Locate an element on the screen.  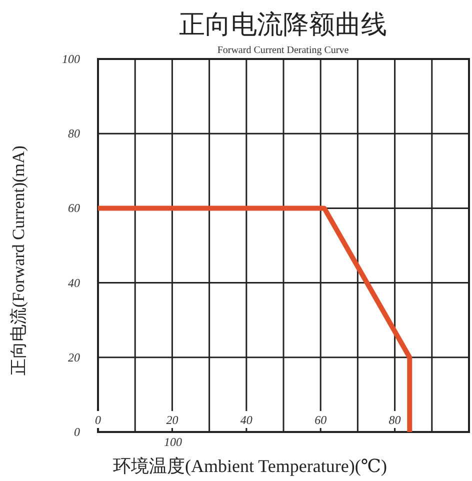
x-tick-label: 80 is located at coordinates (394, 420).